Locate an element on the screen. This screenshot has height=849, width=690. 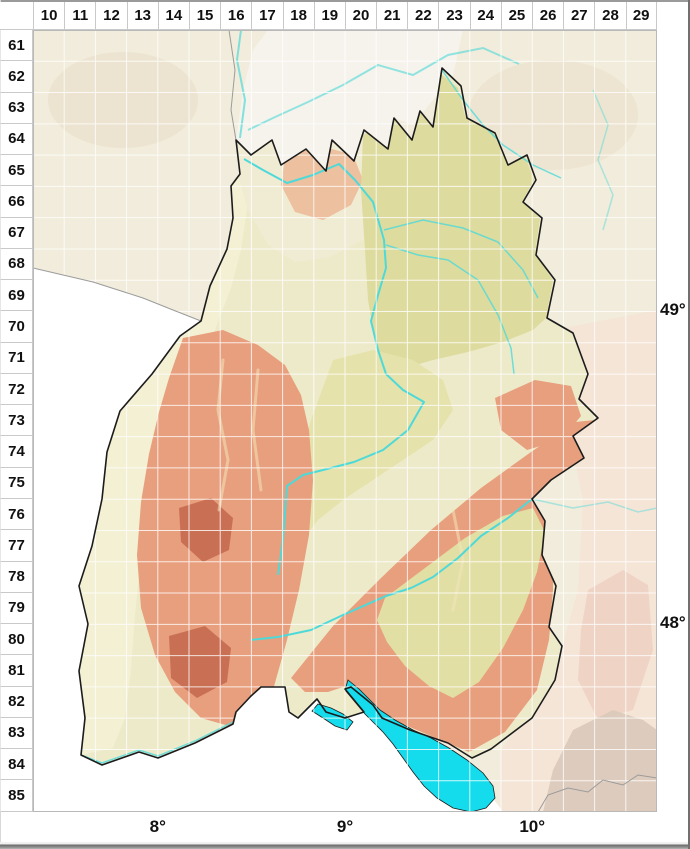
column-header-12: 12 is located at coordinates (111, 16).